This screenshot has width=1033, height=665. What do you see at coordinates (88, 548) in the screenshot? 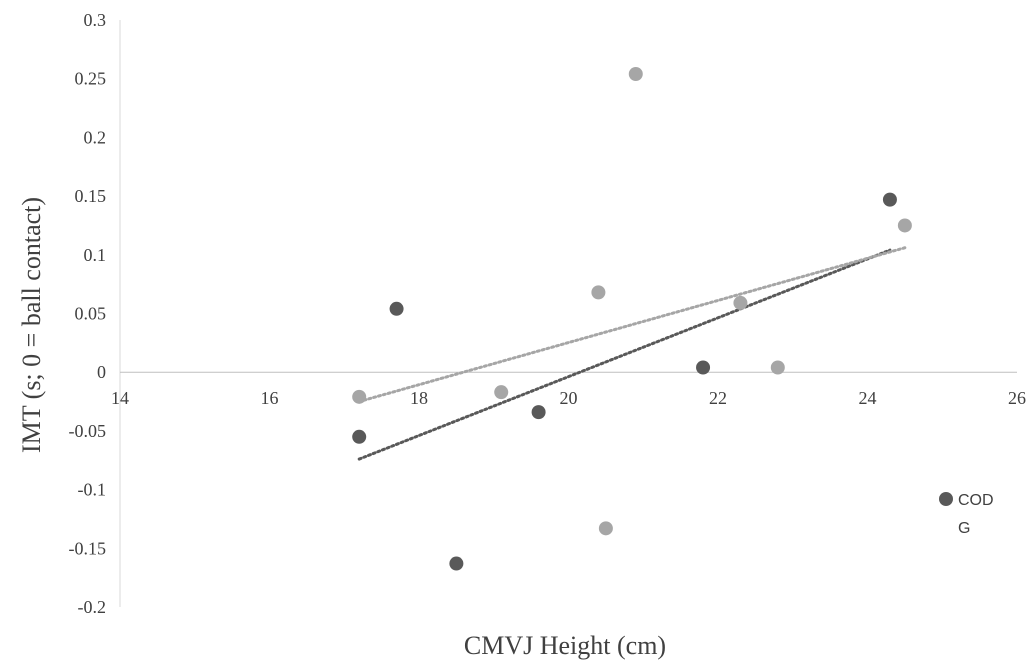
I see `y-tick-label: -0.15` at bounding box center [88, 548].